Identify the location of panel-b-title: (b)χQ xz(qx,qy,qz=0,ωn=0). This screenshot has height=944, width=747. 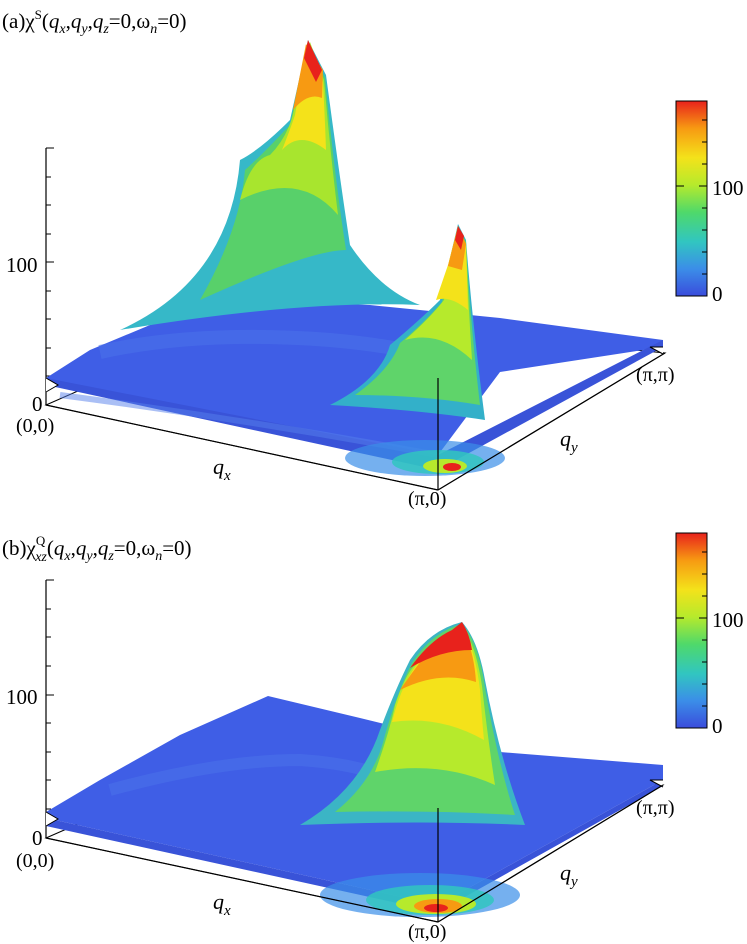
(97, 549).